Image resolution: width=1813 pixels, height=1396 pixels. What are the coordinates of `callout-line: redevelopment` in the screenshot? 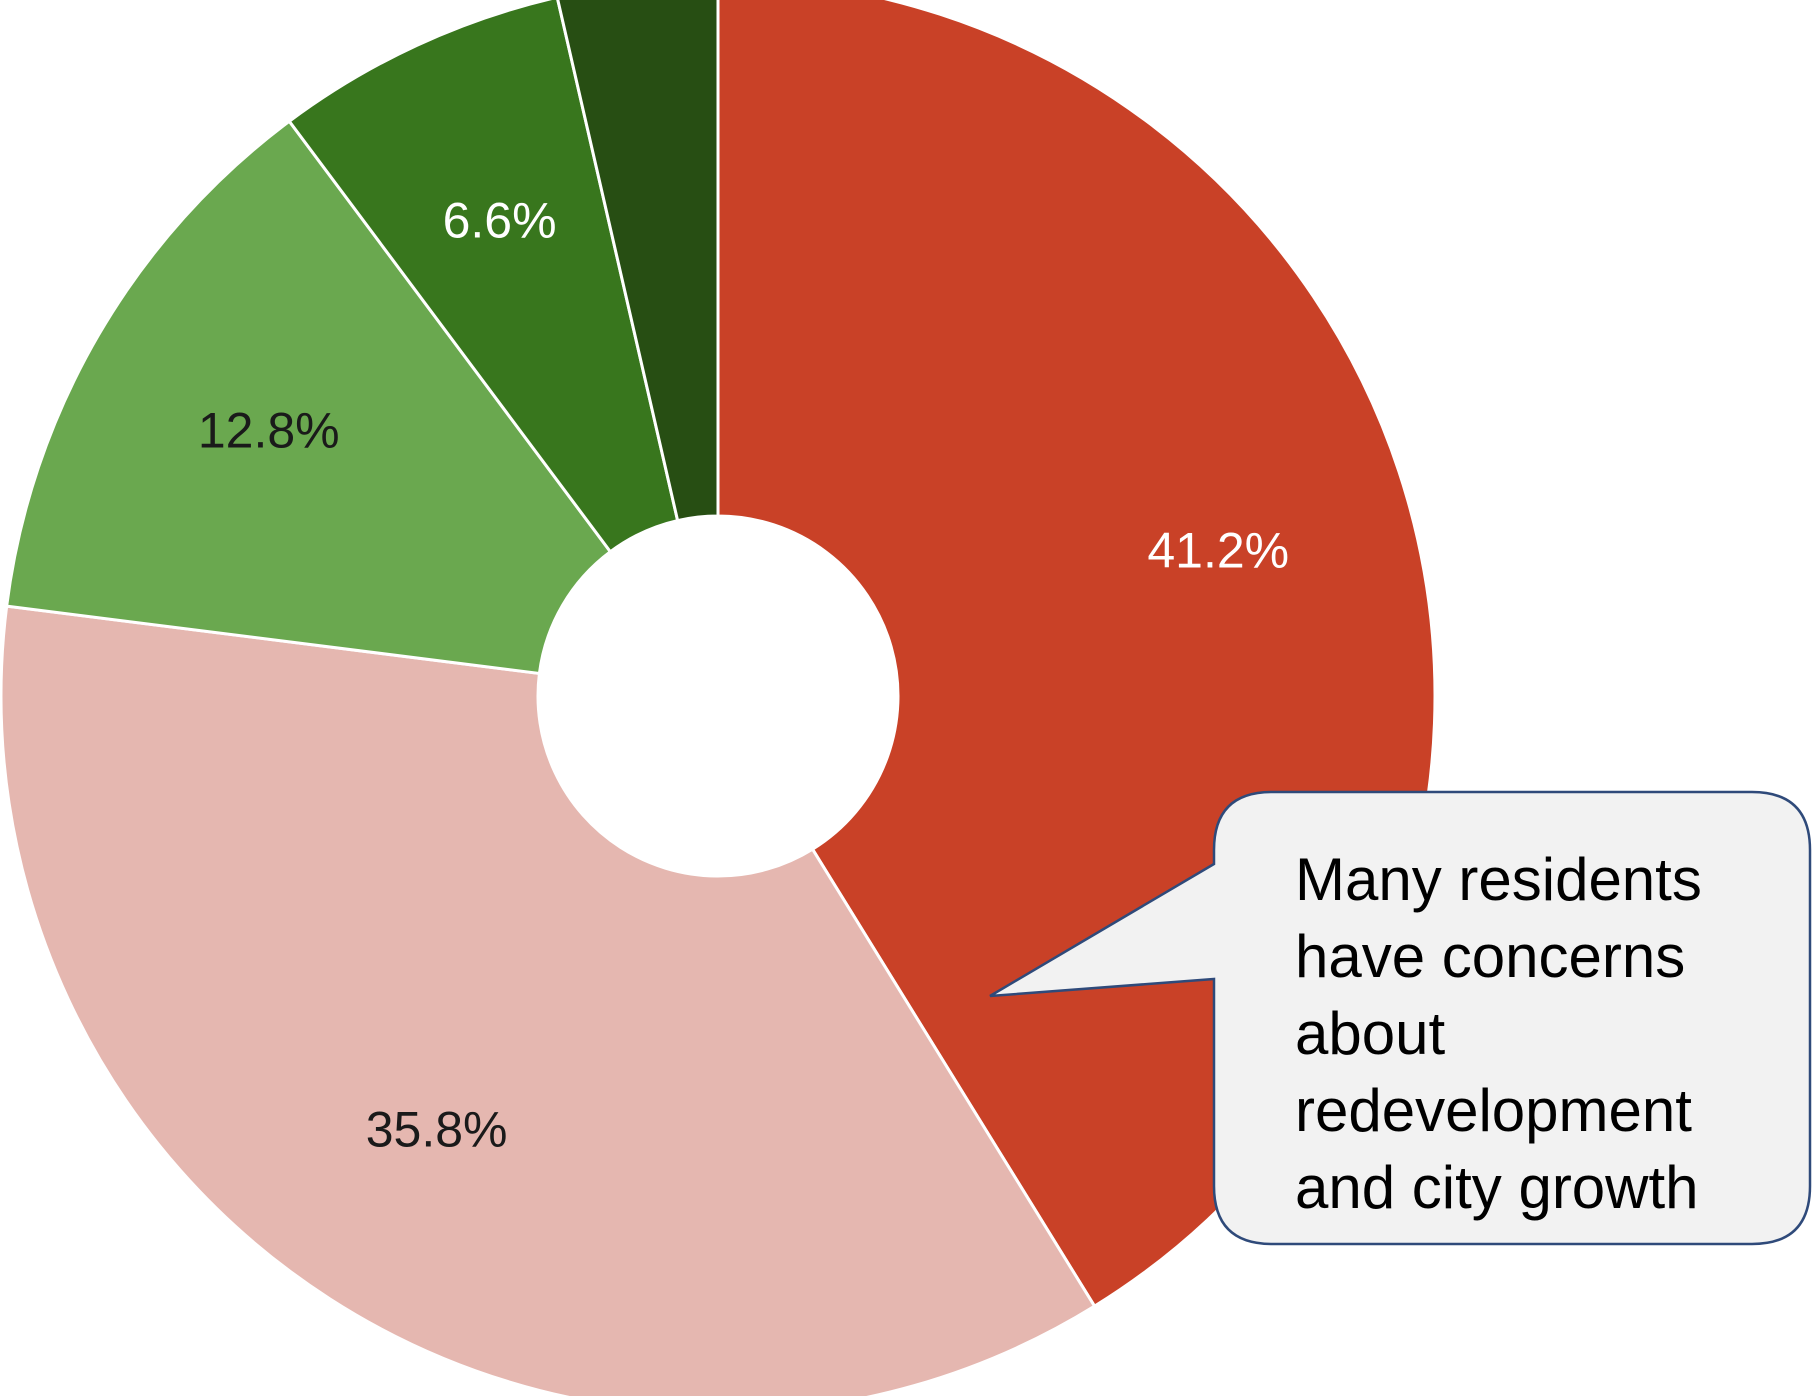 It's located at (1493, 1110).